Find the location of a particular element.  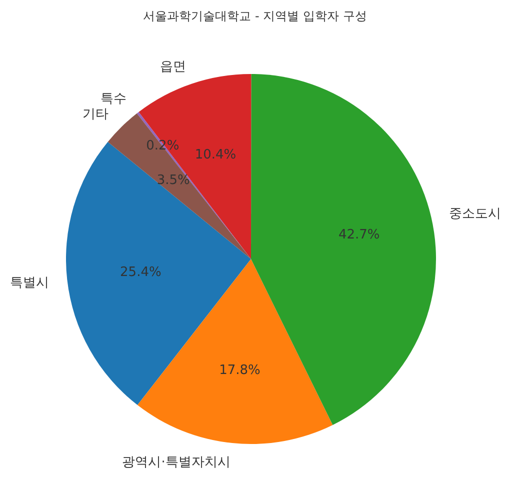

data-label: 42.7% is located at coordinates (359, 234).